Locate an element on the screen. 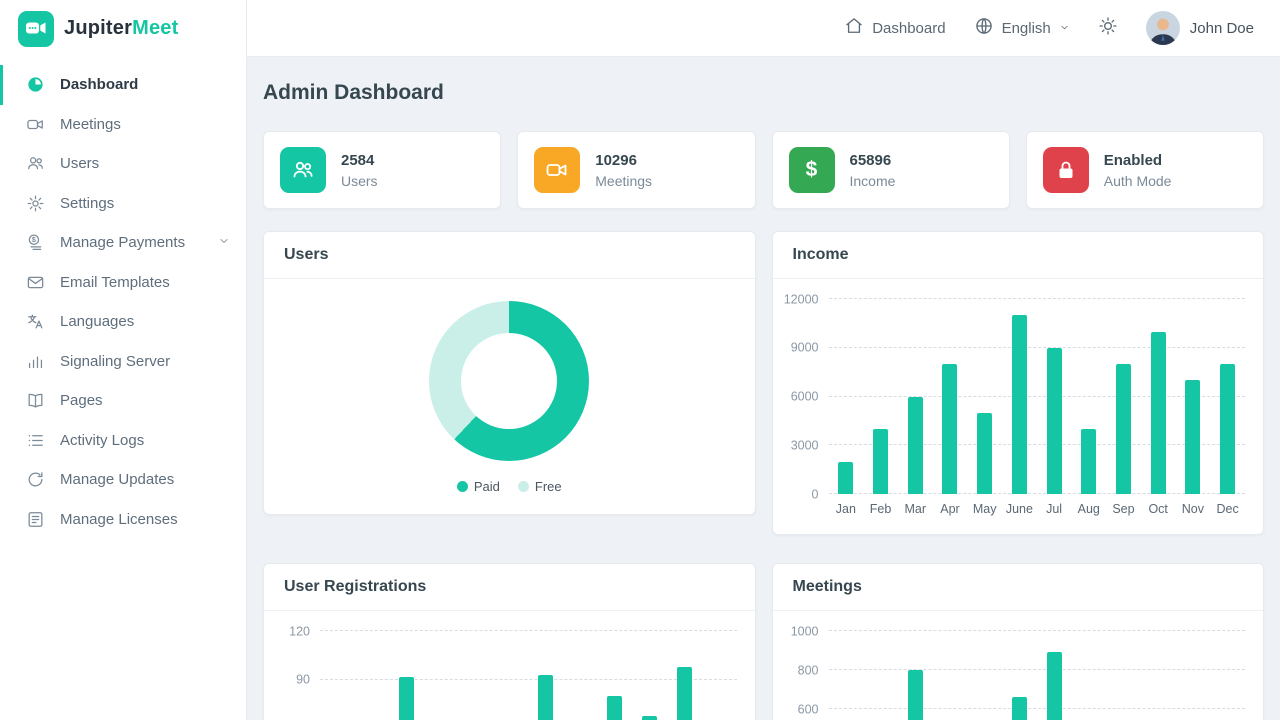  legend-item-free: Free is located at coordinates (539, 486).